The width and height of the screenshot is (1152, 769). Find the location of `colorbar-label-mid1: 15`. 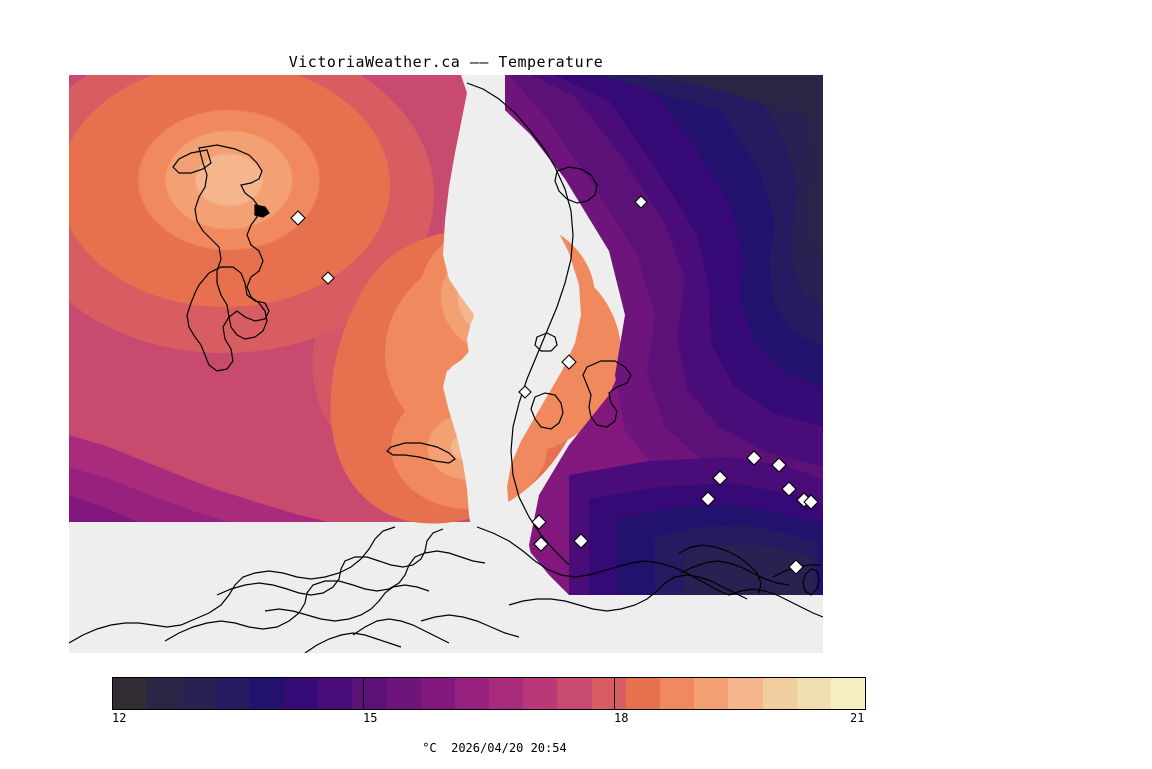

colorbar-label-mid1: 15 is located at coordinates (370, 718).